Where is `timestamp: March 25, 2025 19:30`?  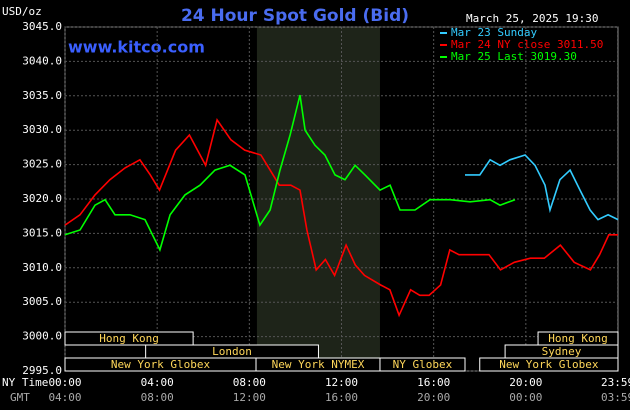 timestamp: March 25, 2025 19:30 is located at coordinates (532, 18).